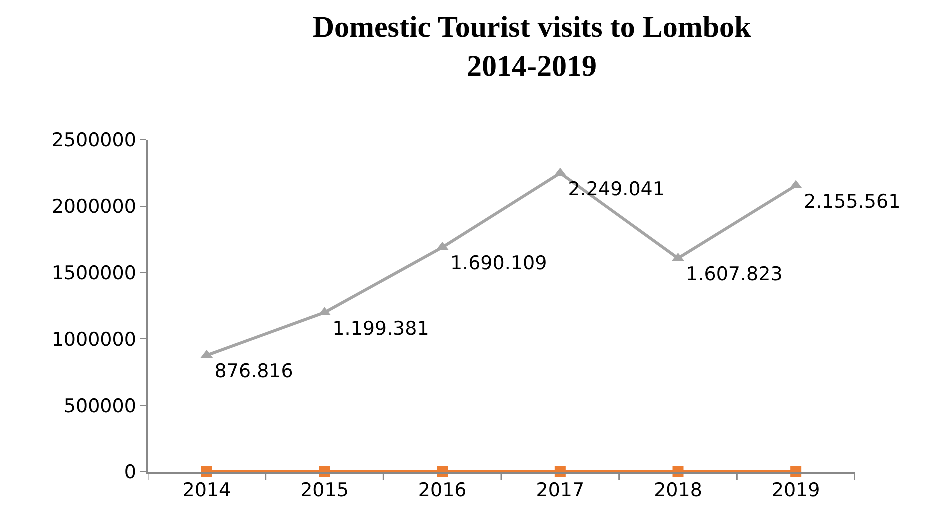 The image size is (950, 532). Describe the element at coordinates (381, 329) in the screenshot. I see `data-label: 1.199.381` at that location.